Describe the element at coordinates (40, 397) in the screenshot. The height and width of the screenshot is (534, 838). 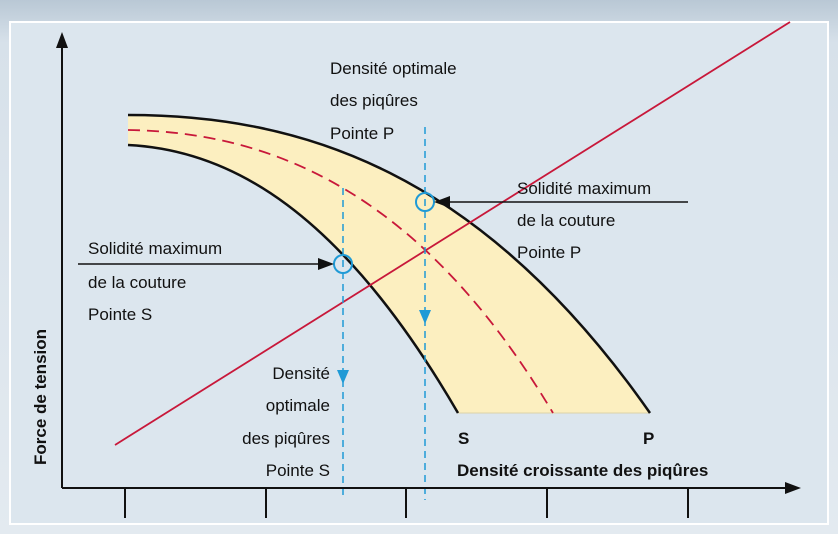
I see `y-axis-label: Force de tension` at that location.